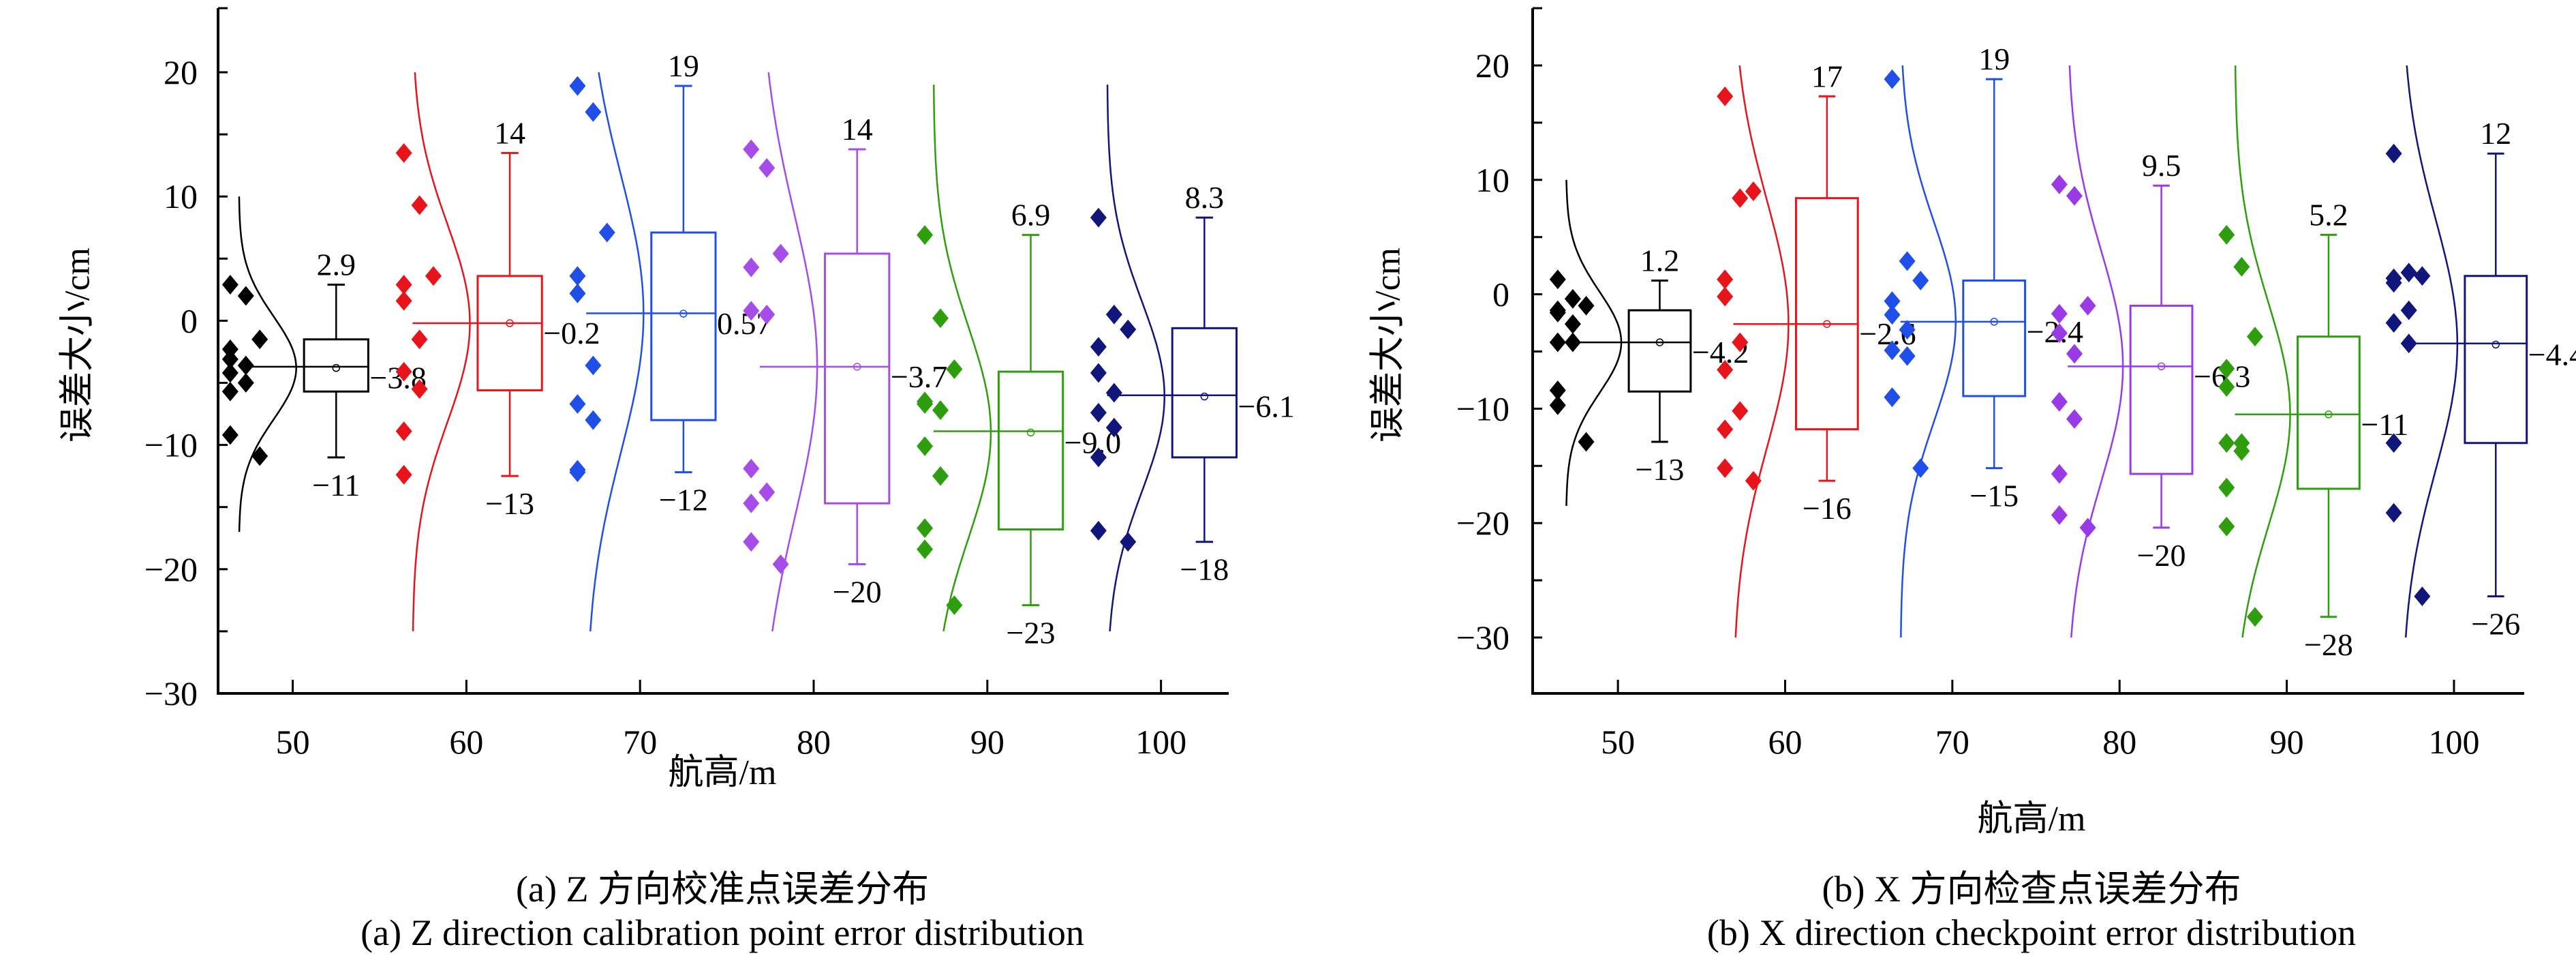 Image resolution: width=2576 pixels, height=975 pixels. What do you see at coordinates (2384, 424) in the screenshot?
I see `mean-label: −11` at bounding box center [2384, 424].